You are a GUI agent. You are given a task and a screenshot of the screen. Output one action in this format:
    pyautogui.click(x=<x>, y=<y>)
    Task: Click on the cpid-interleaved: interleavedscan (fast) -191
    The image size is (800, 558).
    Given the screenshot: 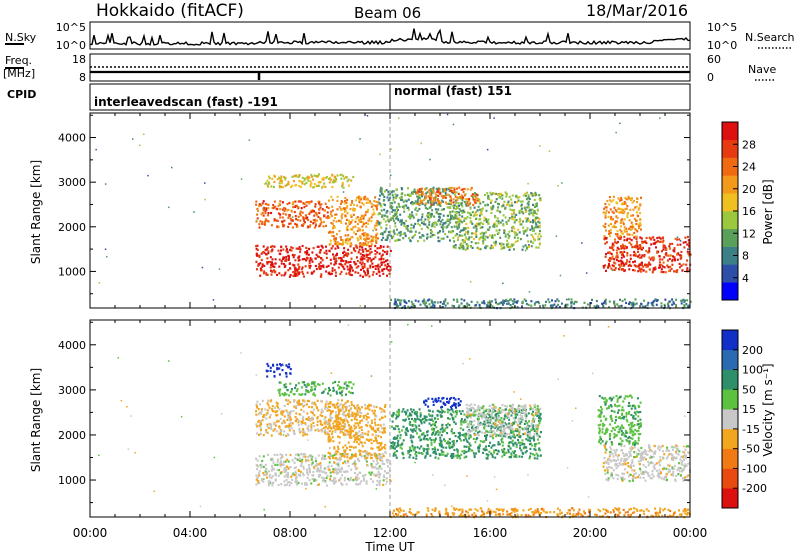 What is the action you would take?
    pyautogui.click(x=186, y=102)
    